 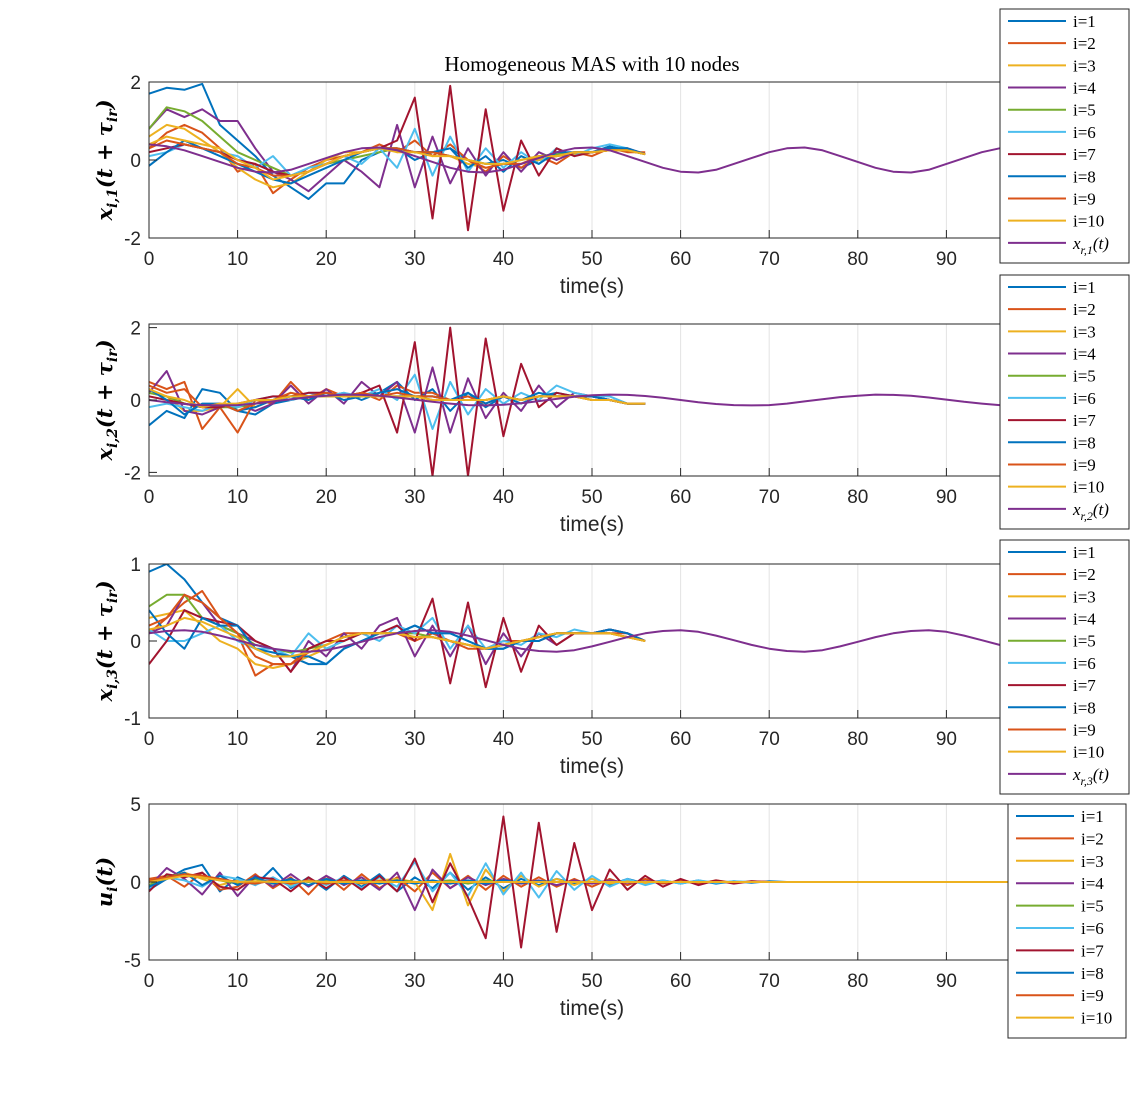 What do you see at coordinates (106, 160) in the screenshot?
I see `y-axis-label: xi,1​(t + τir​)` at bounding box center [106, 160].